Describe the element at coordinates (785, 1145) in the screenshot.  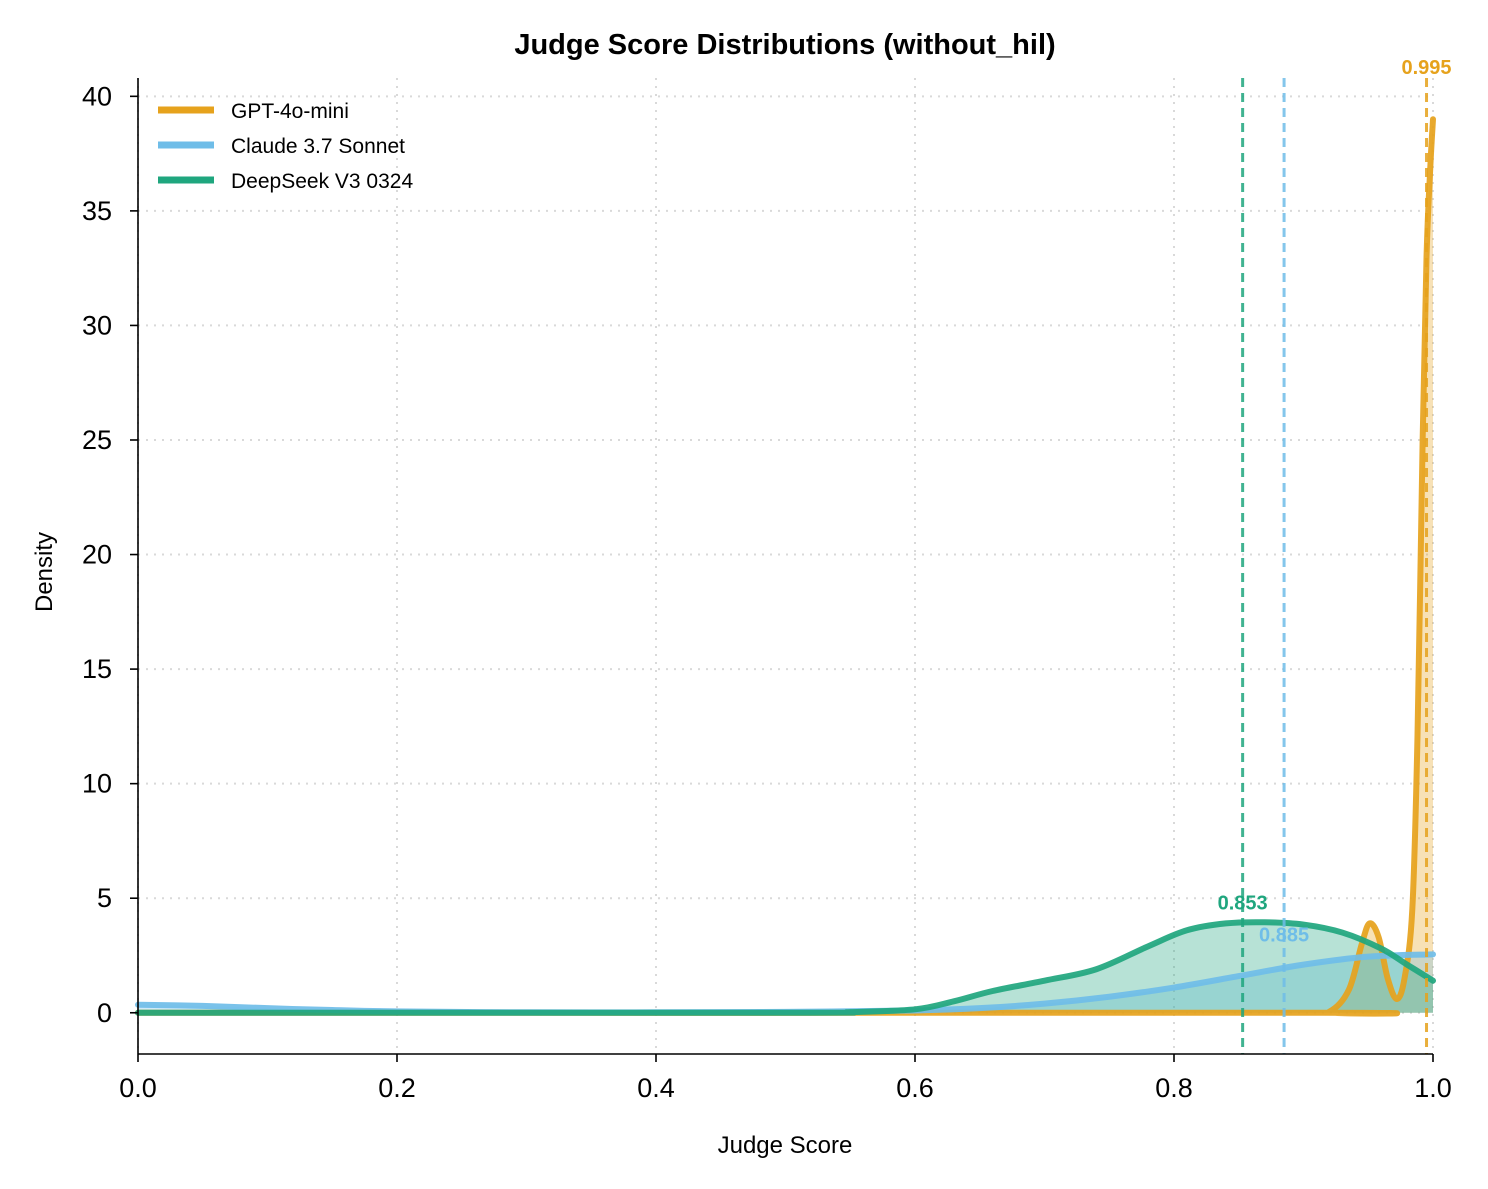
I see `x-axis-label: Judge Score` at that location.